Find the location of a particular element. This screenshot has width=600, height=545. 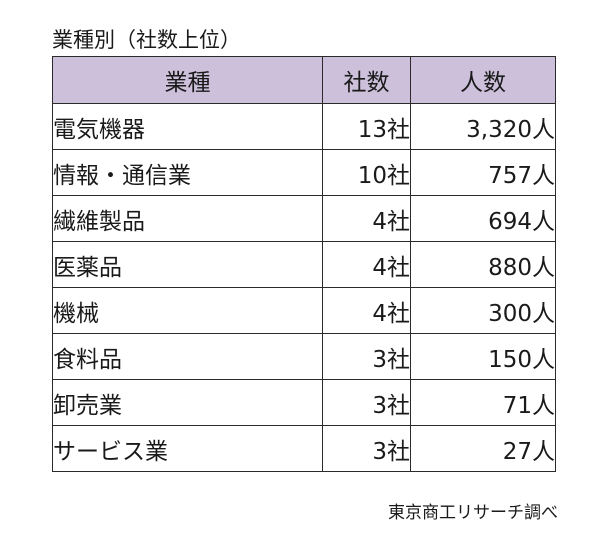

table-row: サービス業 3社 27人 is located at coordinates (304, 448).